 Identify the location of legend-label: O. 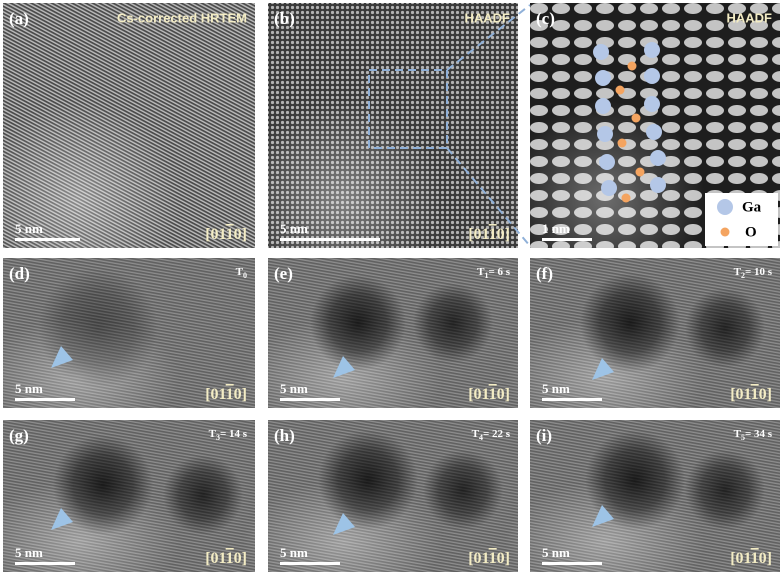
(751, 232).